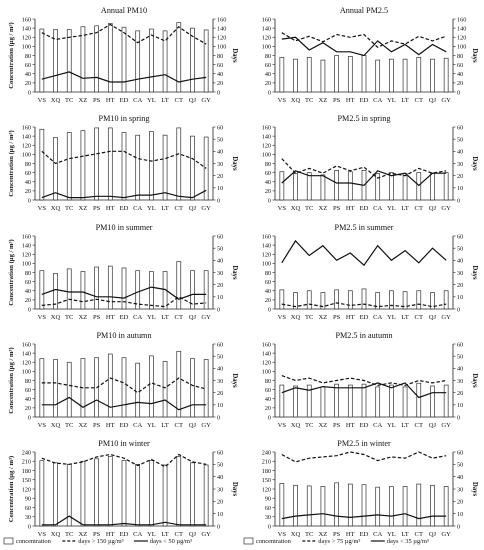 The width and height of the screenshot is (484, 550). I want to click on y-tick-label-right: 50, so click(220, 139).